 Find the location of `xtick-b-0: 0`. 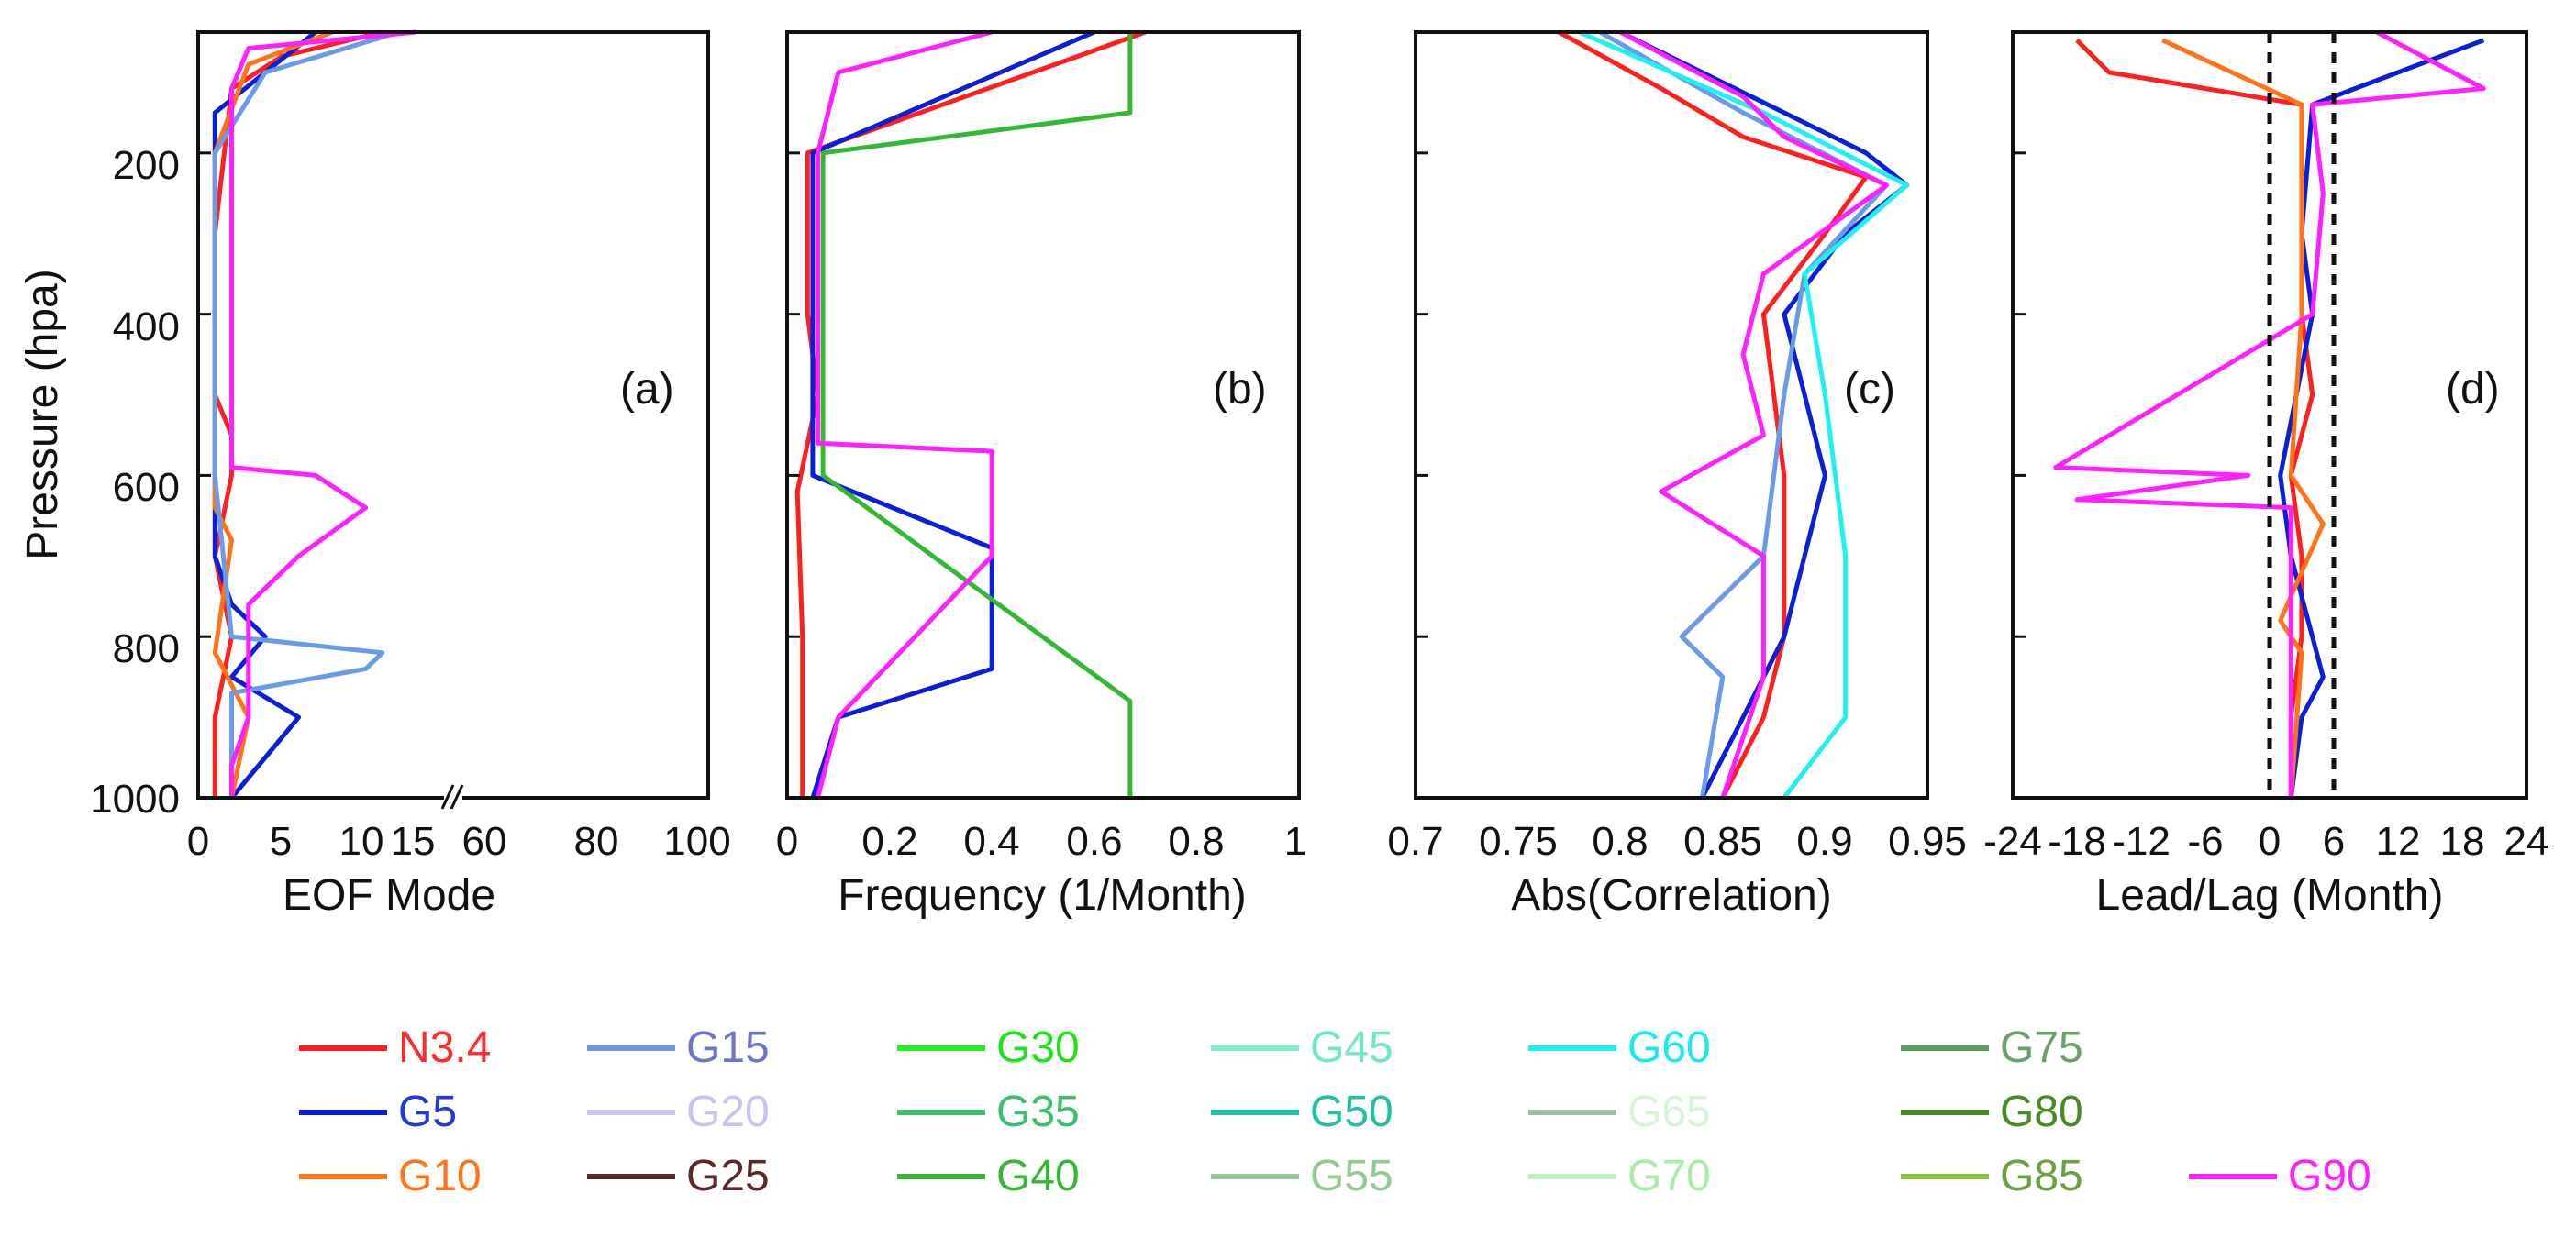

xtick-b-0: 0 is located at coordinates (787, 841).